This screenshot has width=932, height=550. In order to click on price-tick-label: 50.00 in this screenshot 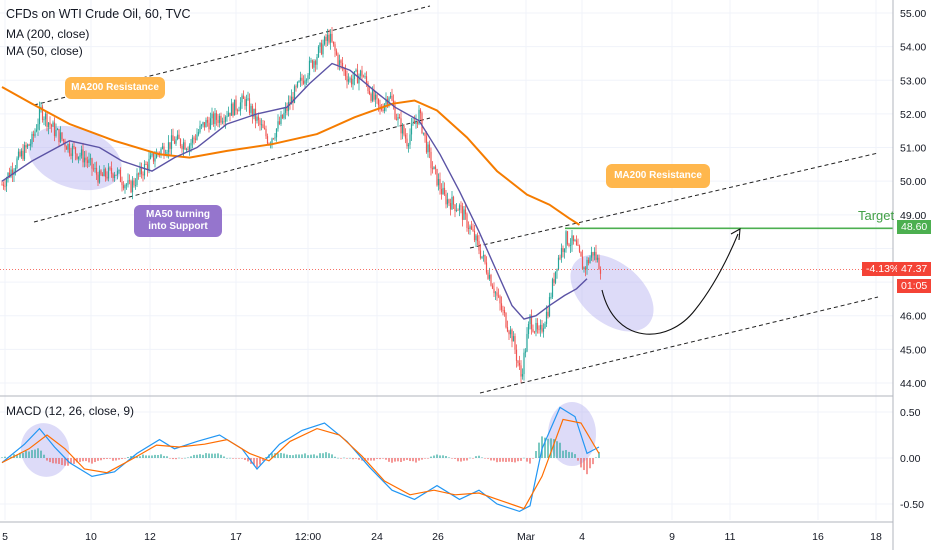, I will do `click(913, 182)`.